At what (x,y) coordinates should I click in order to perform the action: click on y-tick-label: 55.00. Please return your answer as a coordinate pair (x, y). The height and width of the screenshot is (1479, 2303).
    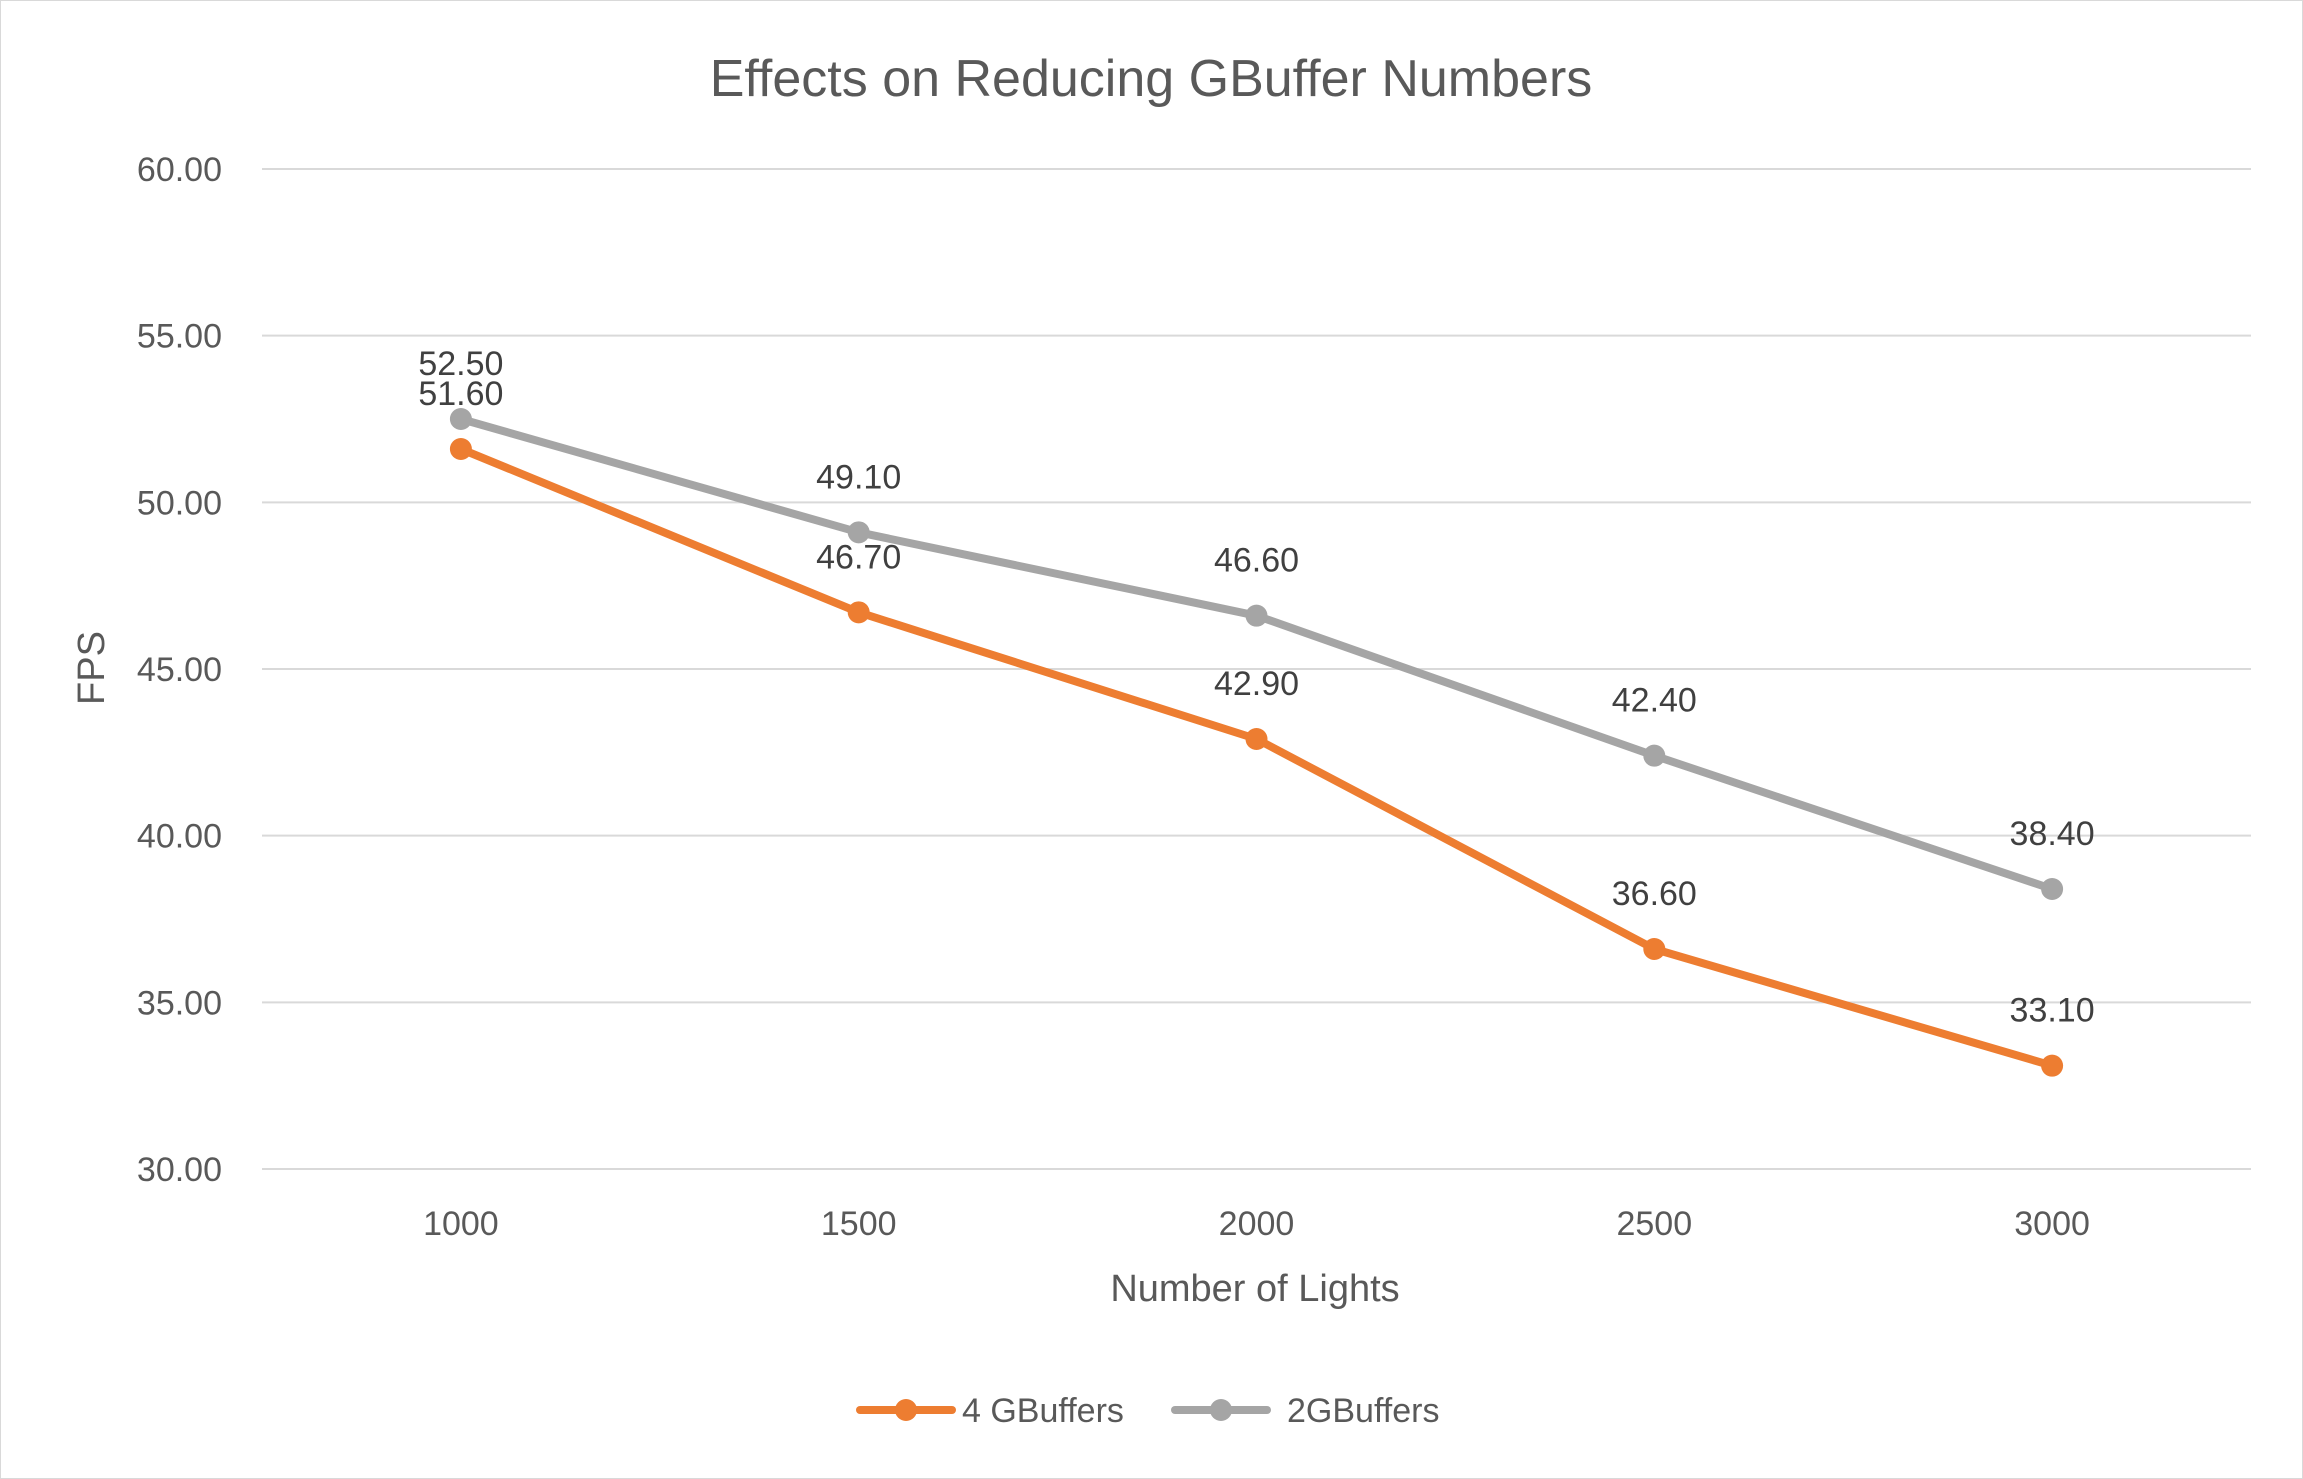
    Looking at the image, I should click on (179, 337).